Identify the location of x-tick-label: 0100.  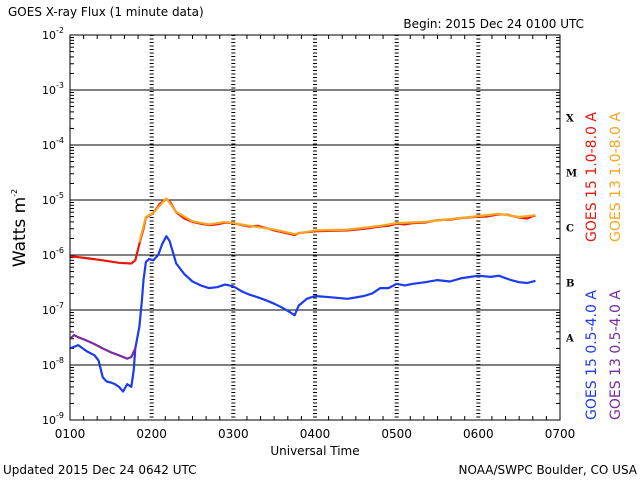
(70, 434).